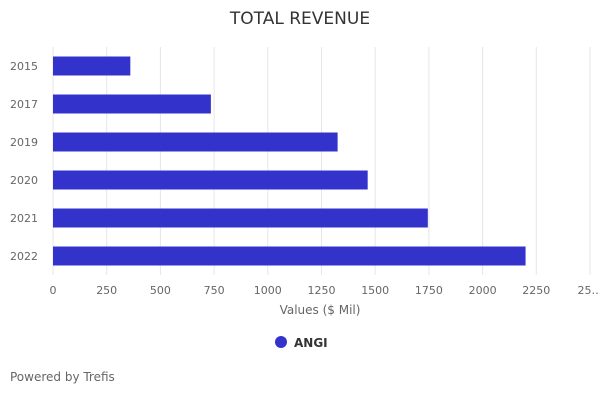 This screenshot has height=400, width=600. What do you see at coordinates (375, 290) in the screenshot?
I see `x-tick-label: 1500` at bounding box center [375, 290].